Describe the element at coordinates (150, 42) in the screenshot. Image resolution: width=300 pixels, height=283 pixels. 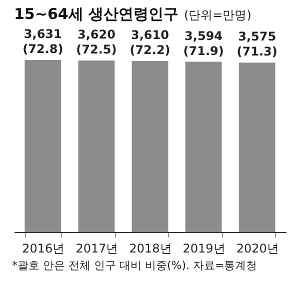
I see `data-label: 3,610 (72.2)` at that location.